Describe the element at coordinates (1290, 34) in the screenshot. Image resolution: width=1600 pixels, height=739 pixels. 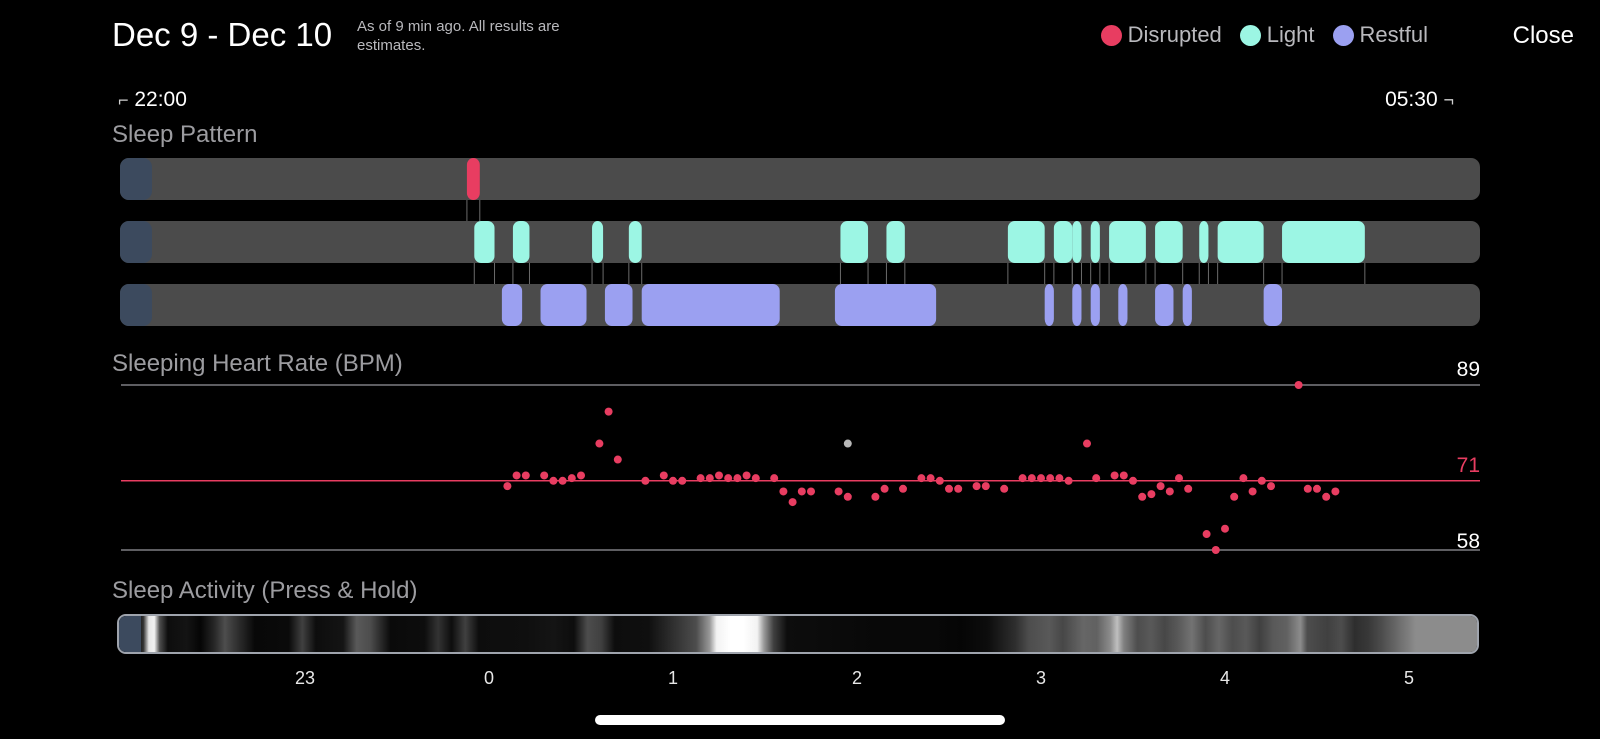
I see `legend-label-light: Light` at that location.